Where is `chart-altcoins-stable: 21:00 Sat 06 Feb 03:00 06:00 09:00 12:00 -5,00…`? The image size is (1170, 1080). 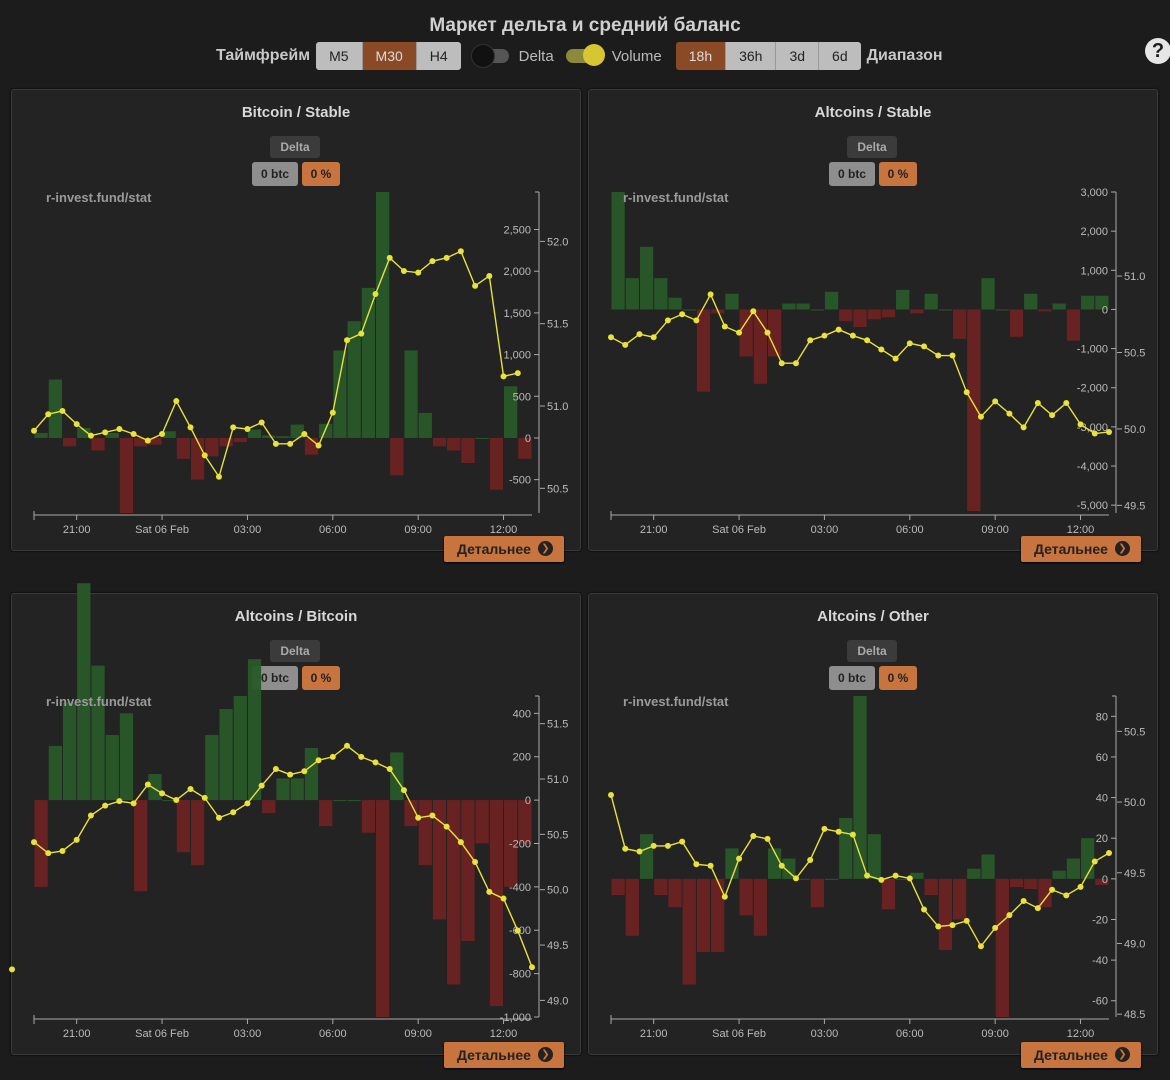 chart-altcoins-stable: 21:00 Sat 06 Feb 03:00 06:00 09:00 12:00 -5,00… is located at coordinates (876, 361).